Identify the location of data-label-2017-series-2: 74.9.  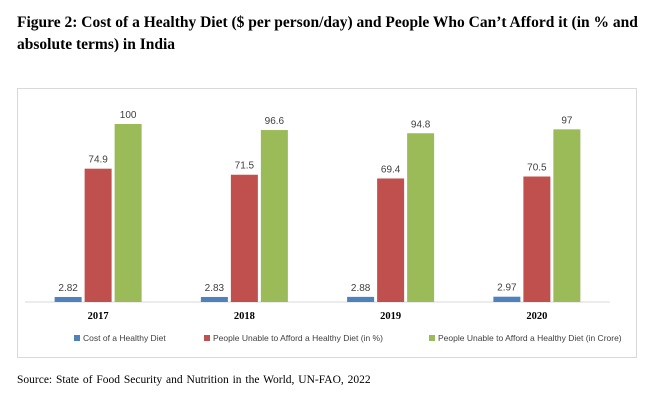
(98, 160).